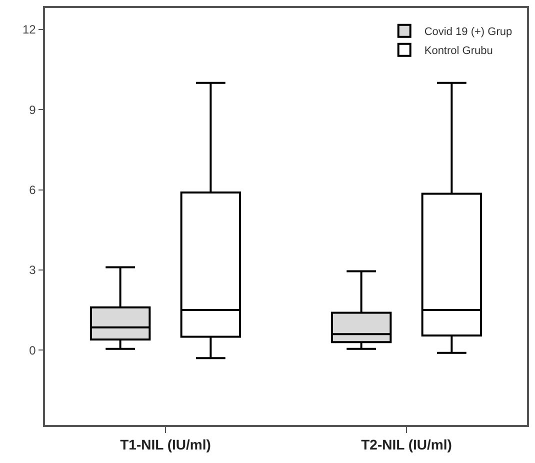 The width and height of the screenshot is (535, 463). I want to click on y-tick-label: 6, so click(32, 189).